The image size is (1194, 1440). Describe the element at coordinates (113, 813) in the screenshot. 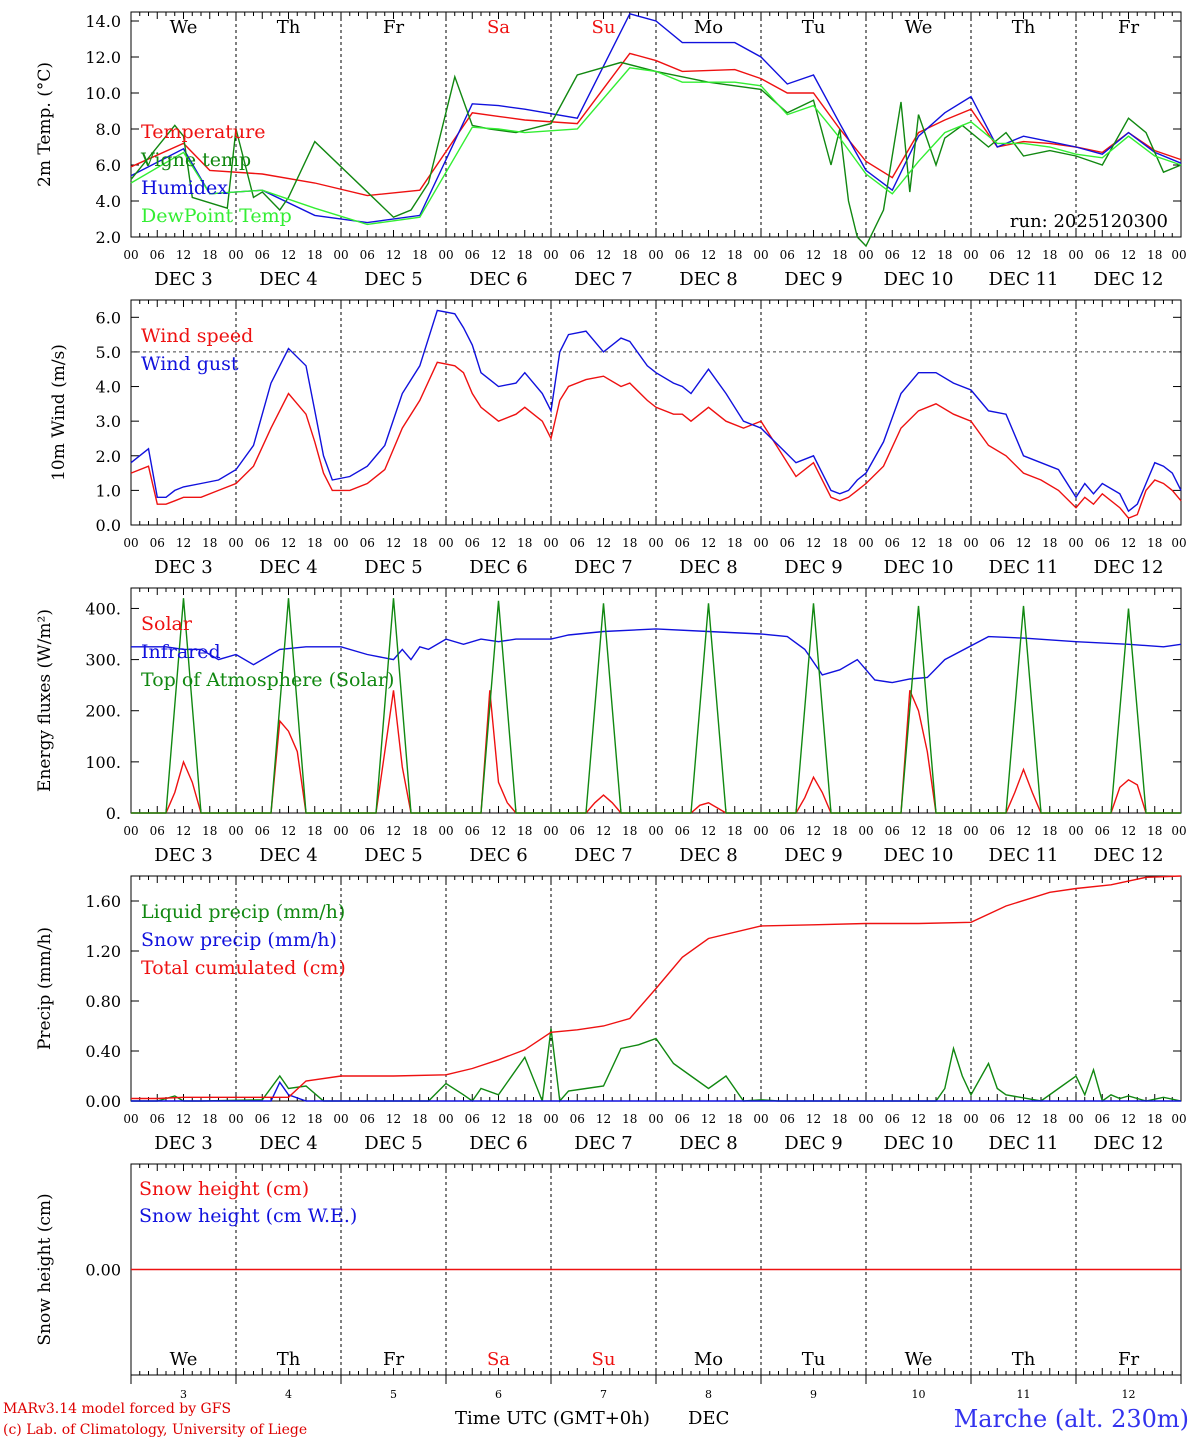

I see `y-tick-label: 0.` at that location.